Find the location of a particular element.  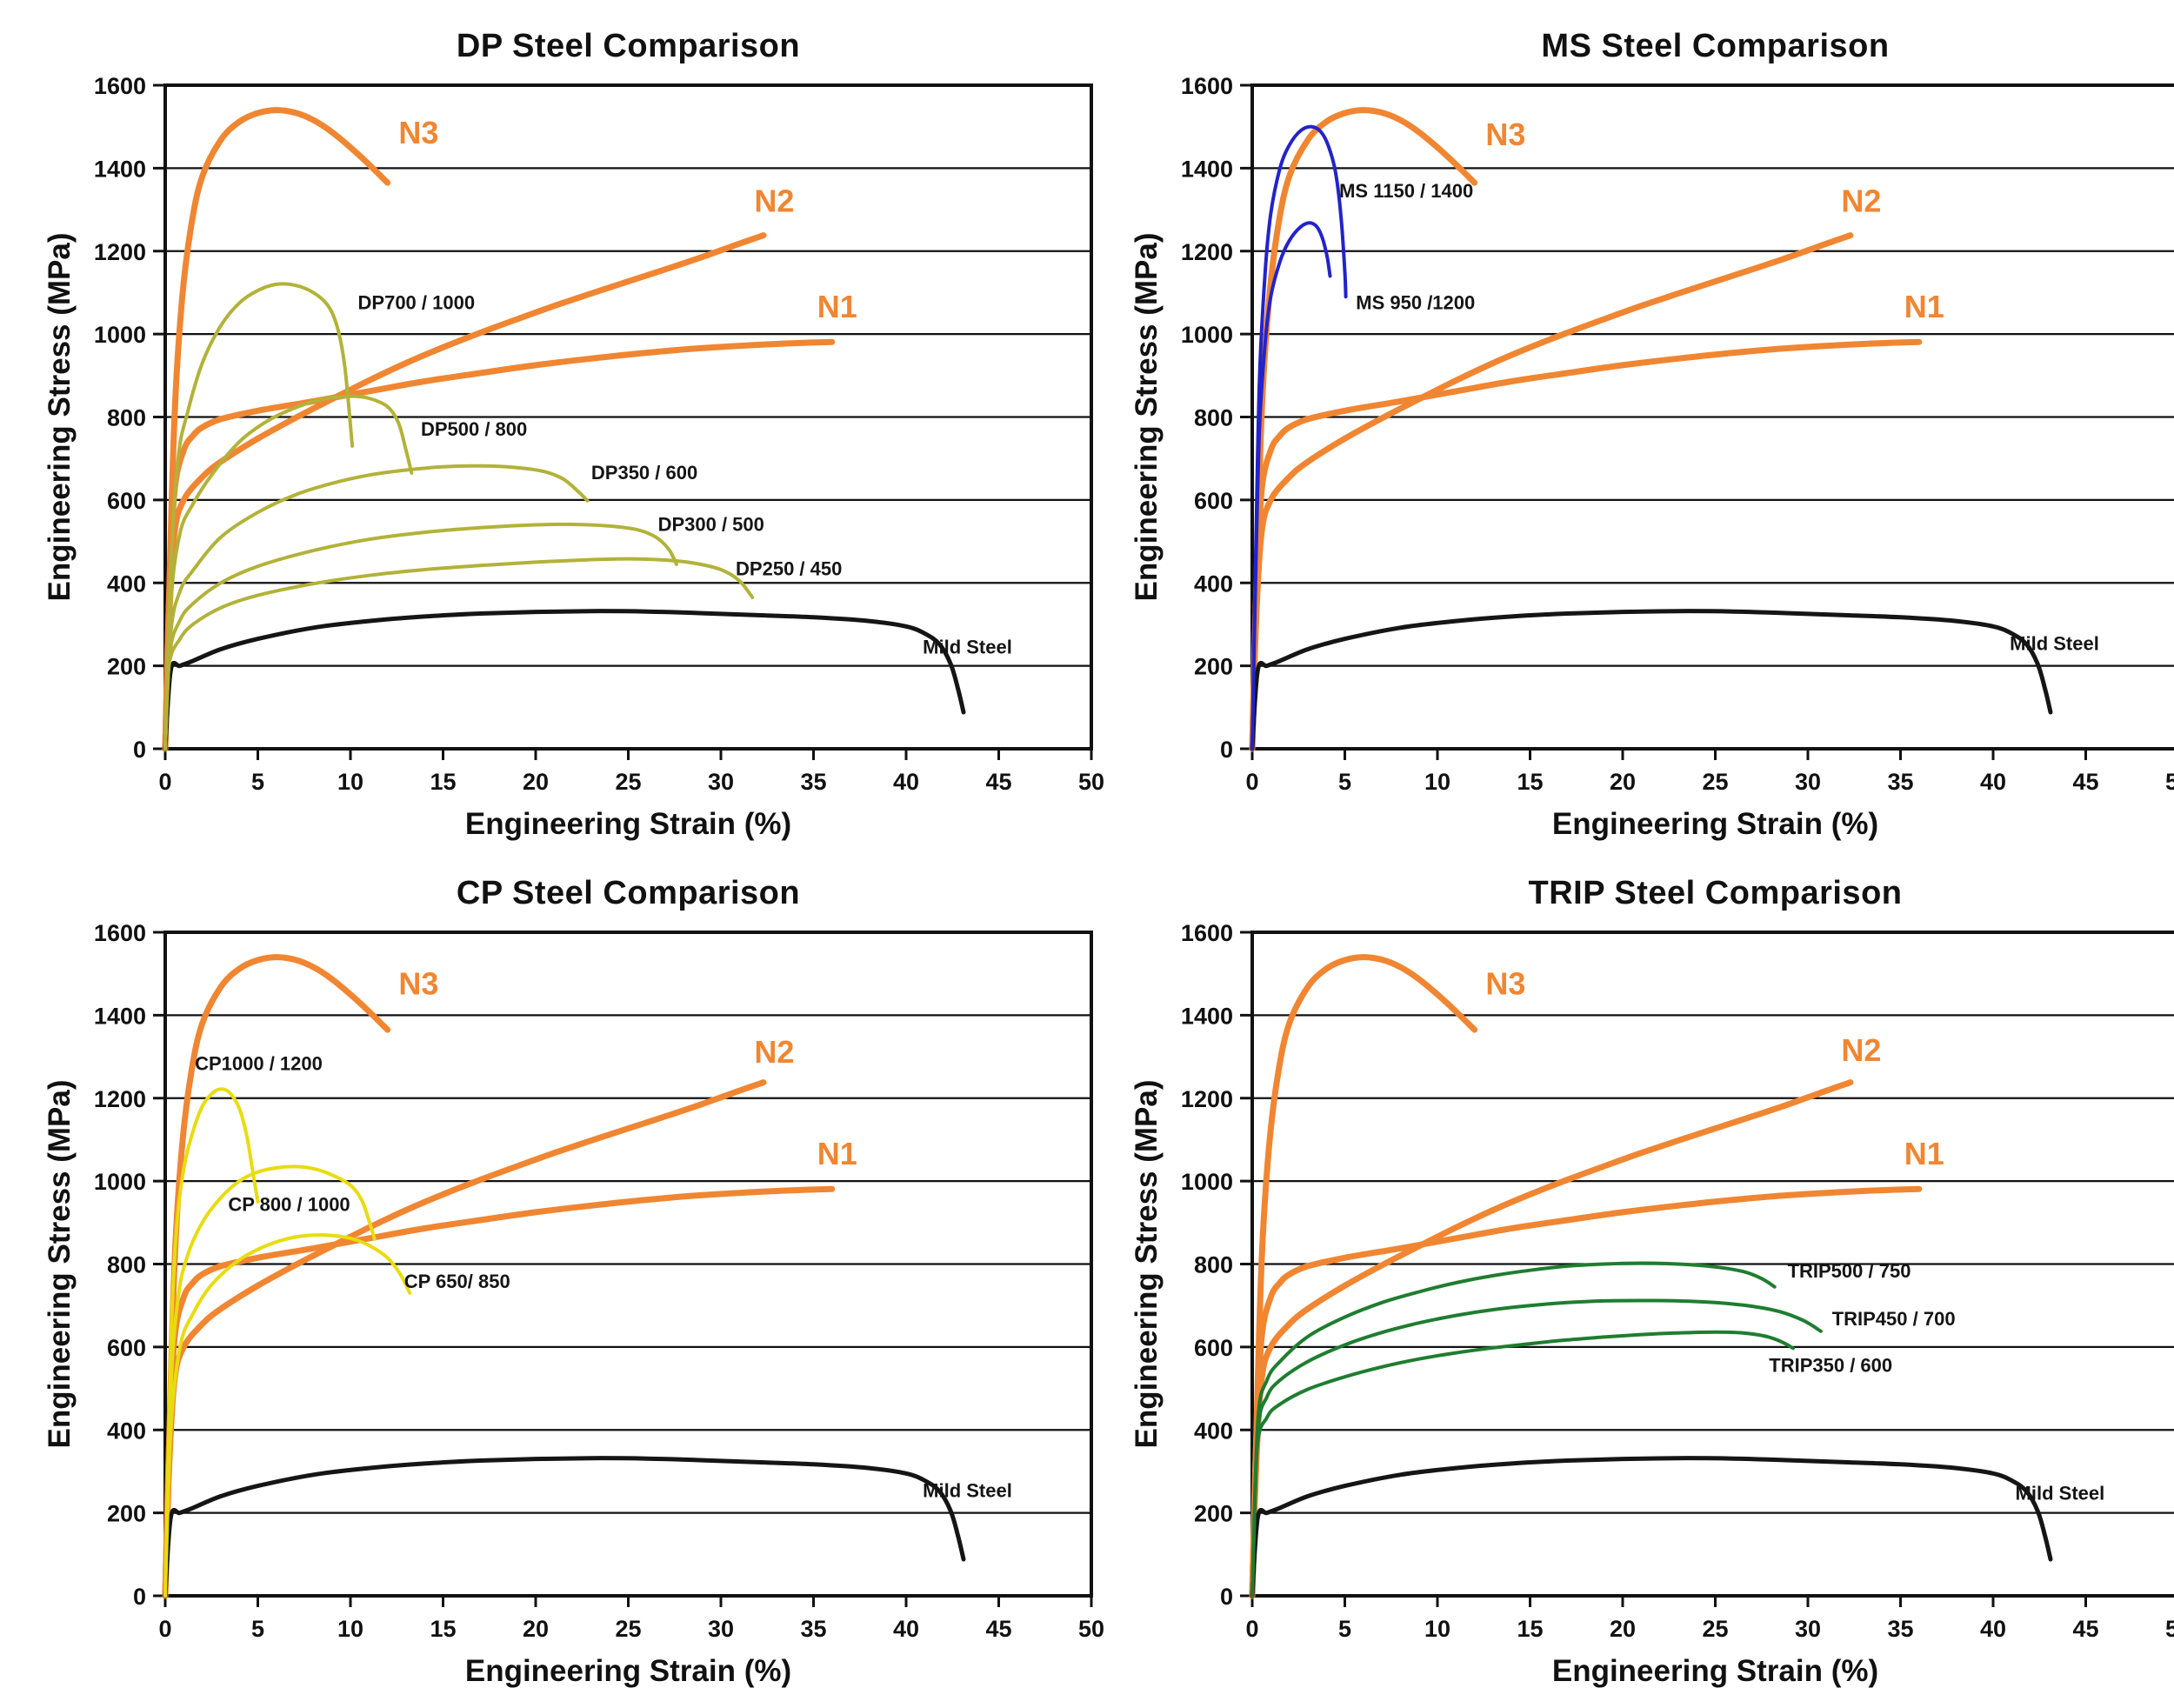

svg-text: 600 is located at coordinates (126, 501).